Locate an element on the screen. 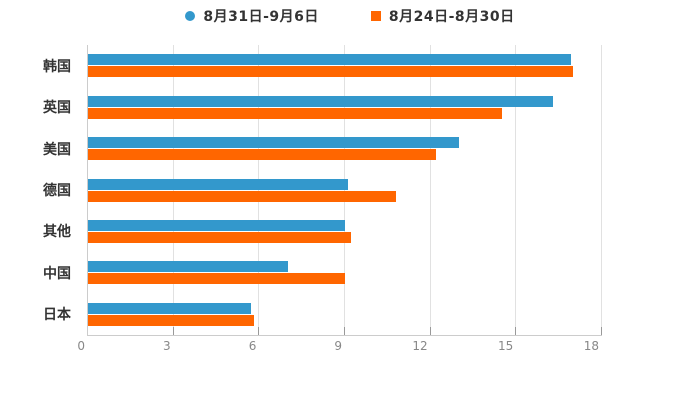 The height and width of the screenshot is (400, 700). x-tick-label: 0 is located at coordinates (81, 346).